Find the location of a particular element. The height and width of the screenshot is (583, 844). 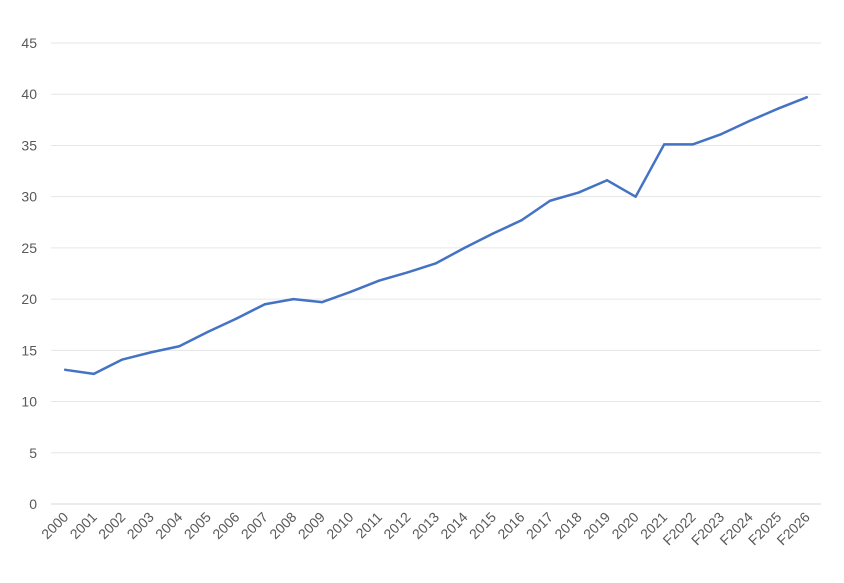

x-tick-label: 2013 is located at coordinates (425, 525).